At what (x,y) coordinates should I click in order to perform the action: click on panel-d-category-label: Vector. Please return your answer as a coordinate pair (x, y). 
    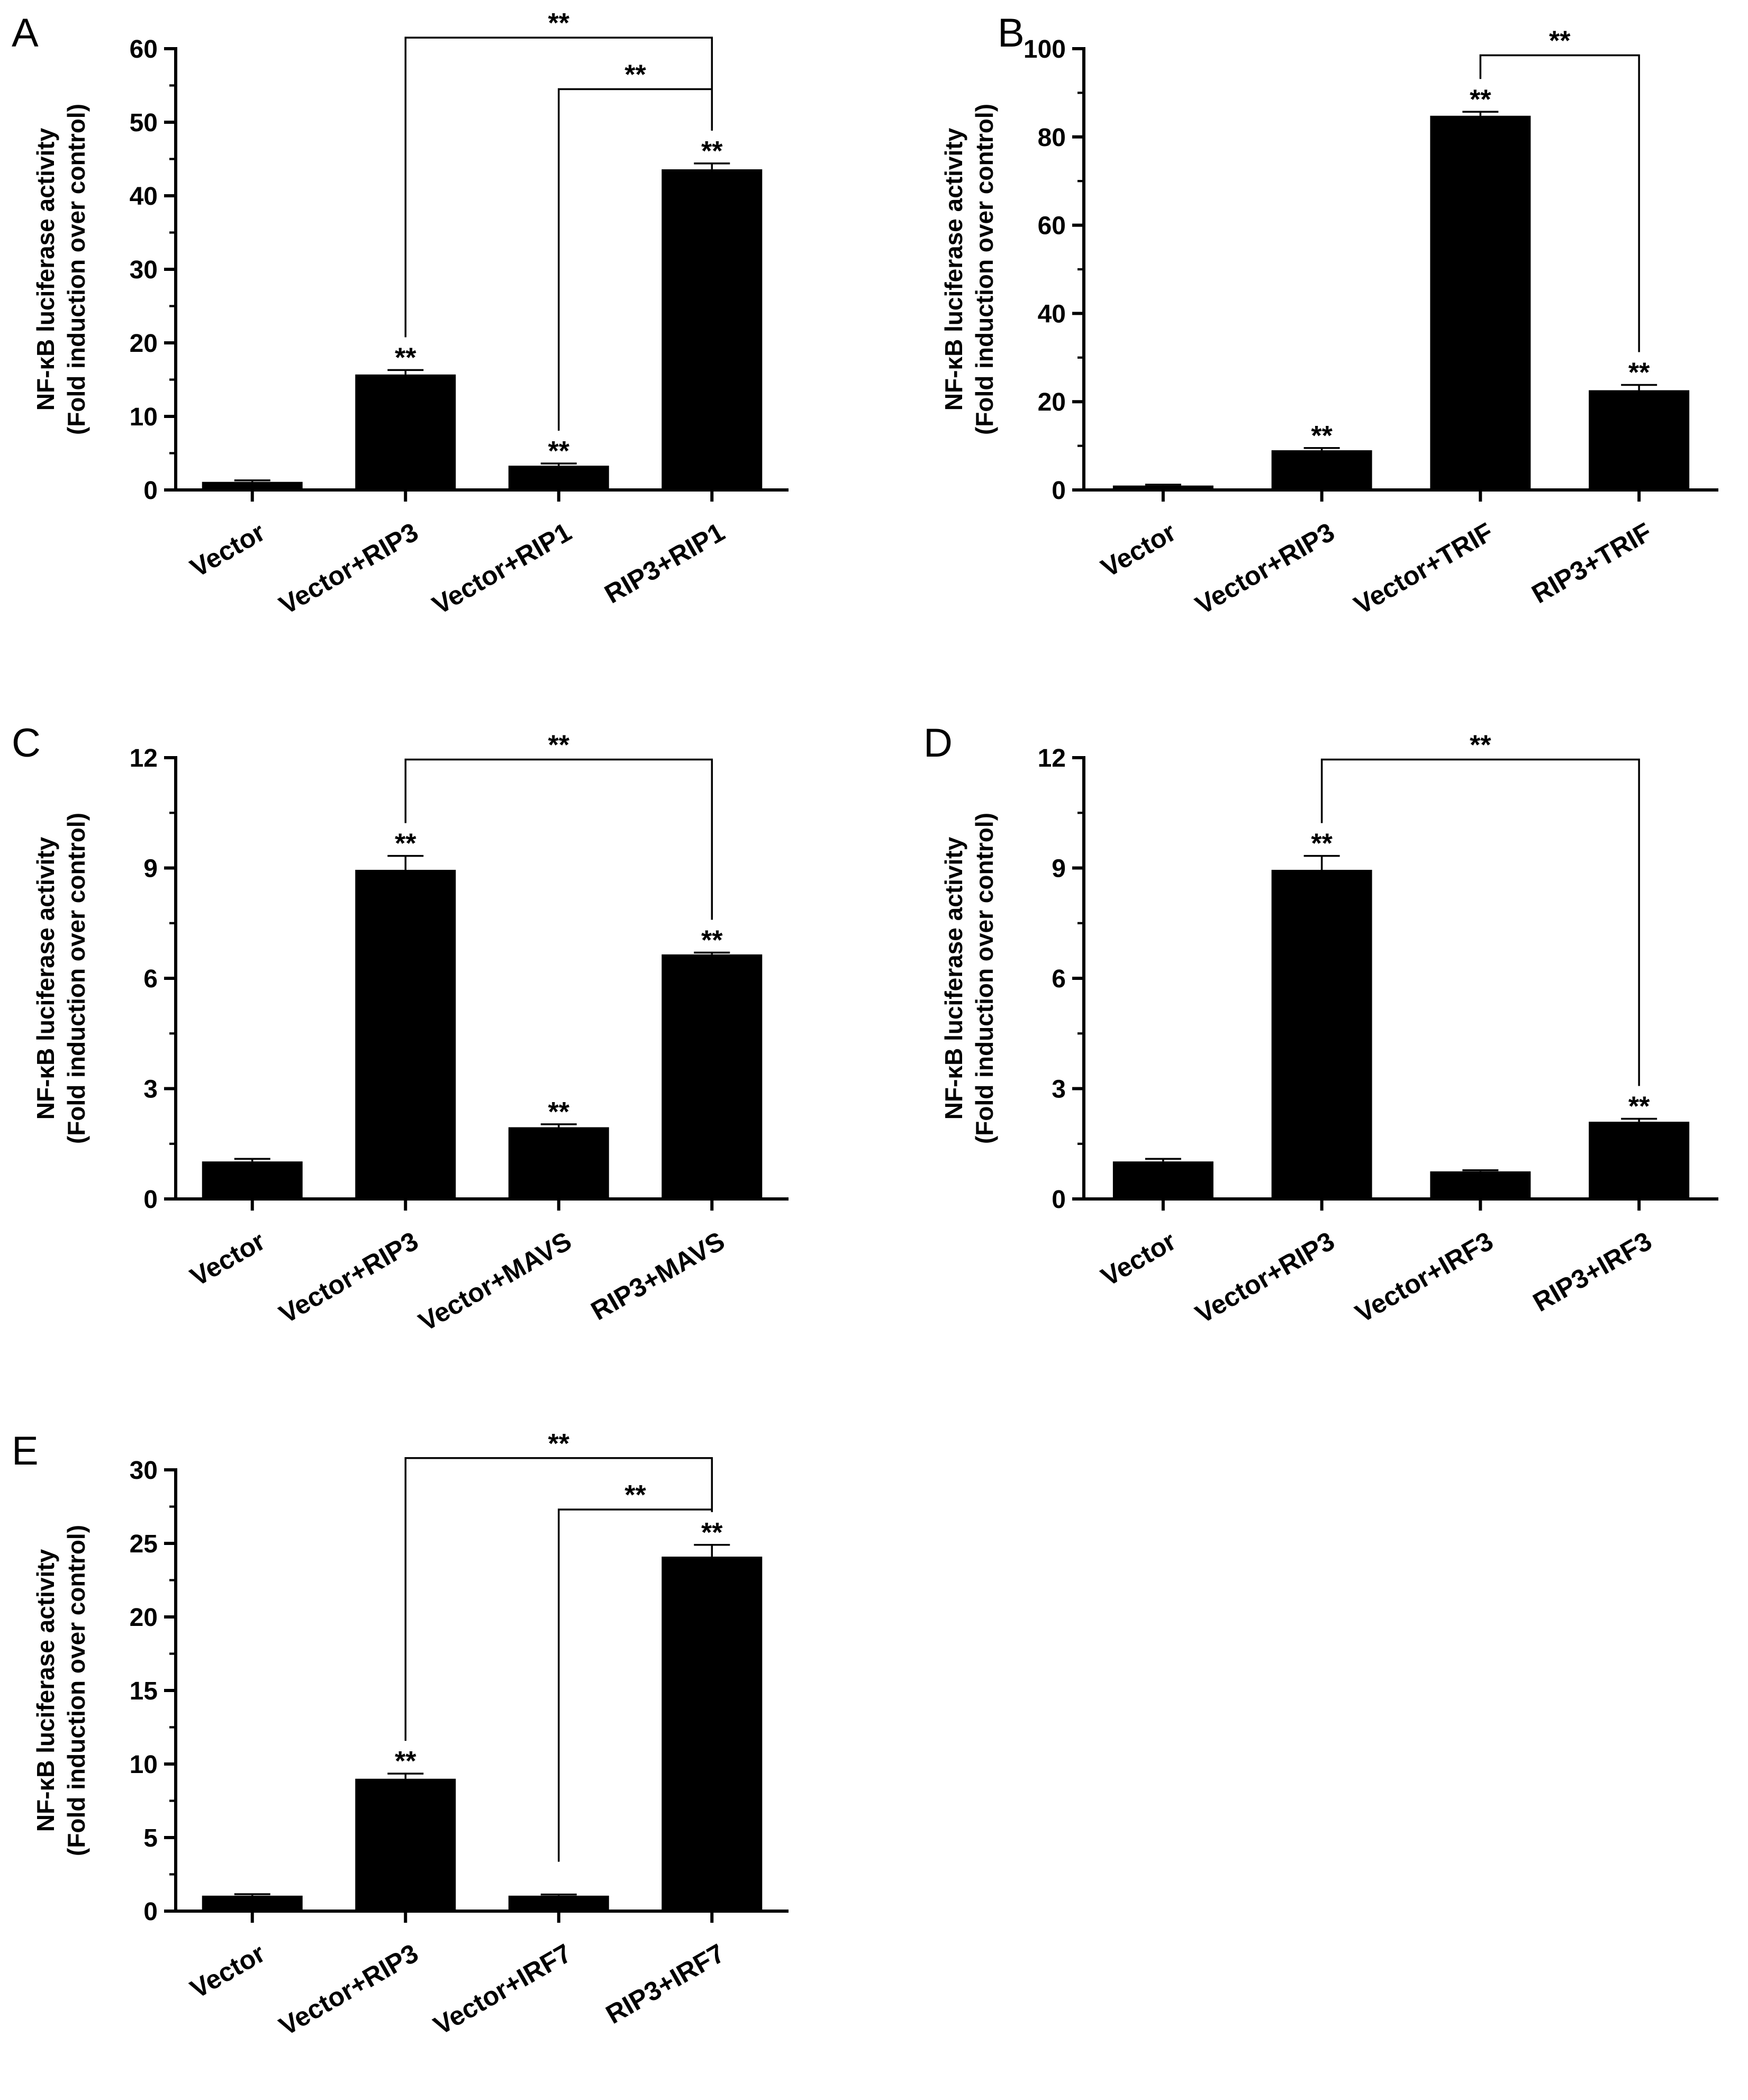
    Looking at the image, I should click on (1138, 1259).